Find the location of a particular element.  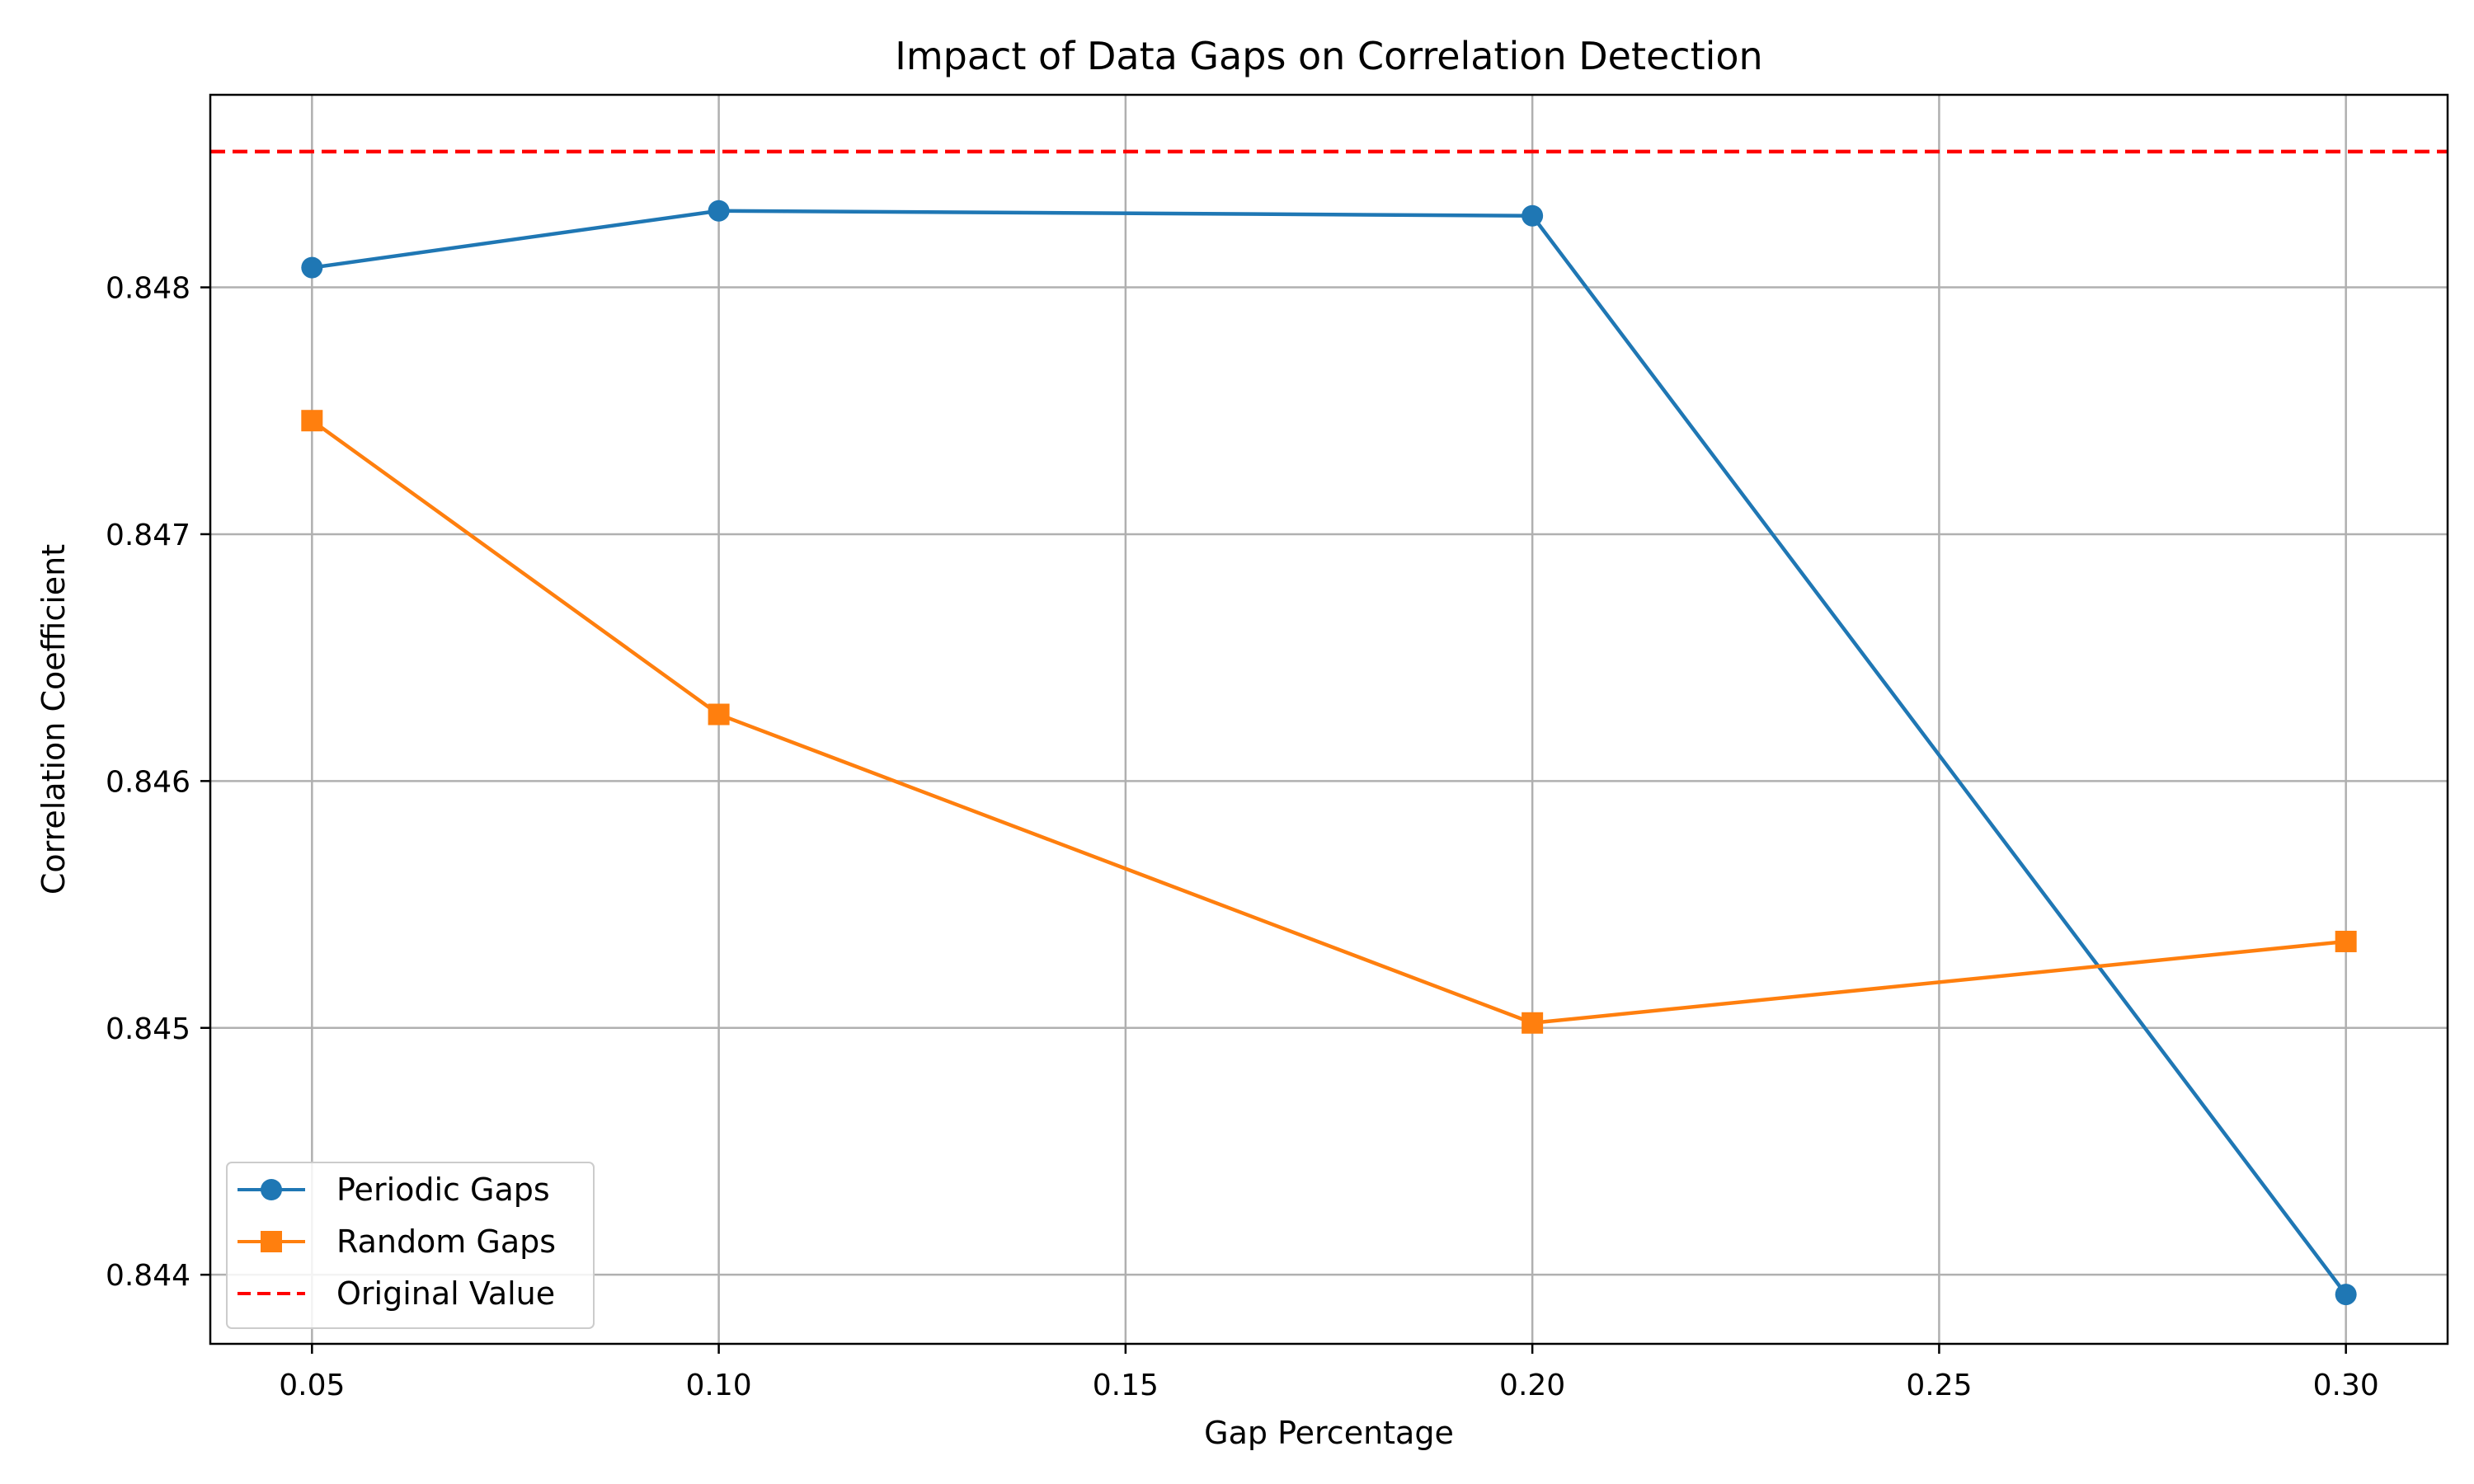

legend-box is located at coordinates (410, 1245).